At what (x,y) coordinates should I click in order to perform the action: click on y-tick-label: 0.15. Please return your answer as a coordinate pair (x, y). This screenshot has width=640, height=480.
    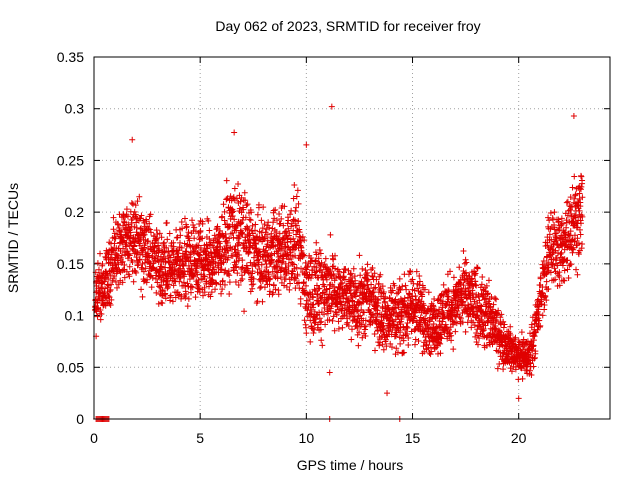
    Looking at the image, I should click on (70, 264).